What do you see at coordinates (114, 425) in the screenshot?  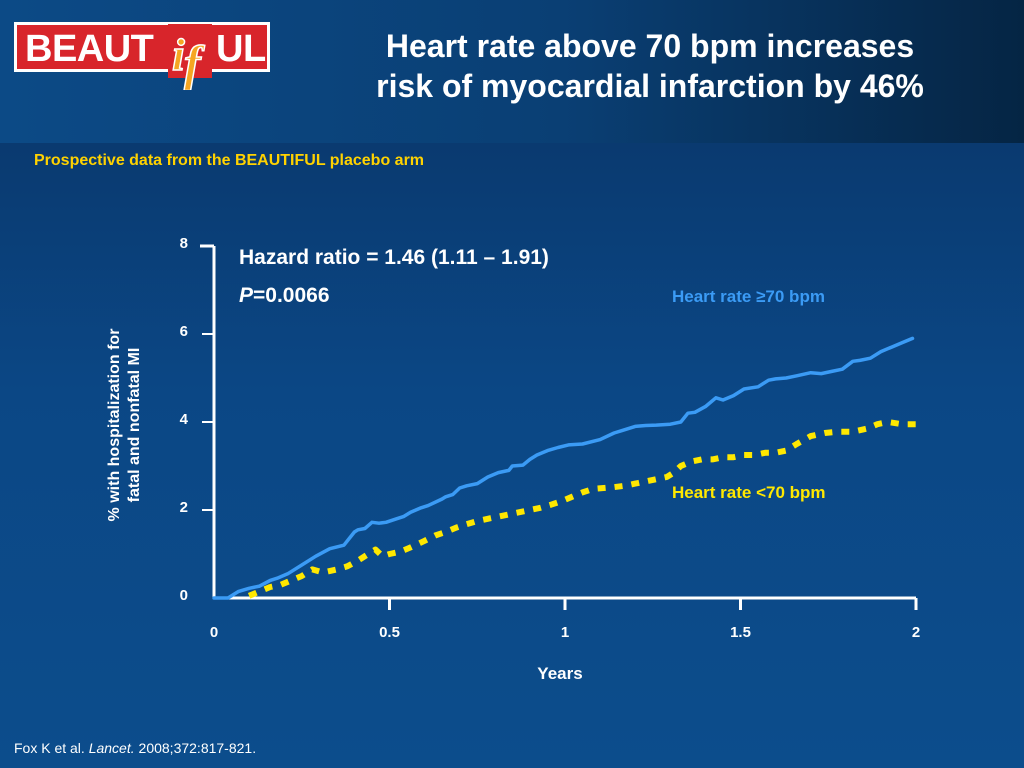 I see `y-axis-label-line-1: % with hospitalization for` at bounding box center [114, 425].